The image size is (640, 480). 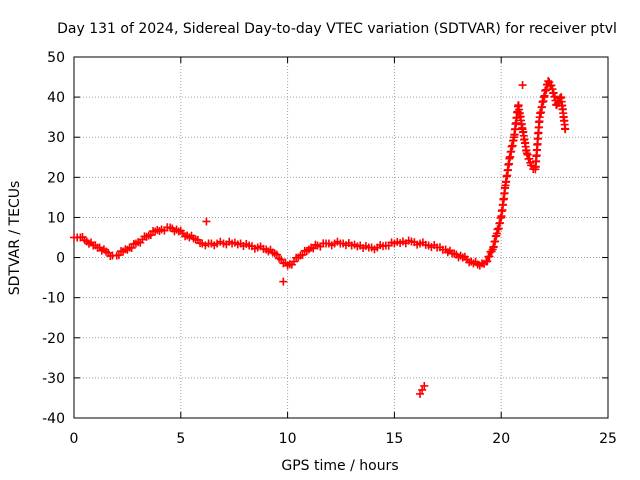 What do you see at coordinates (60, 259) in the screenshot?
I see `y-tick-label: 0` at bounding box center [60, 259].